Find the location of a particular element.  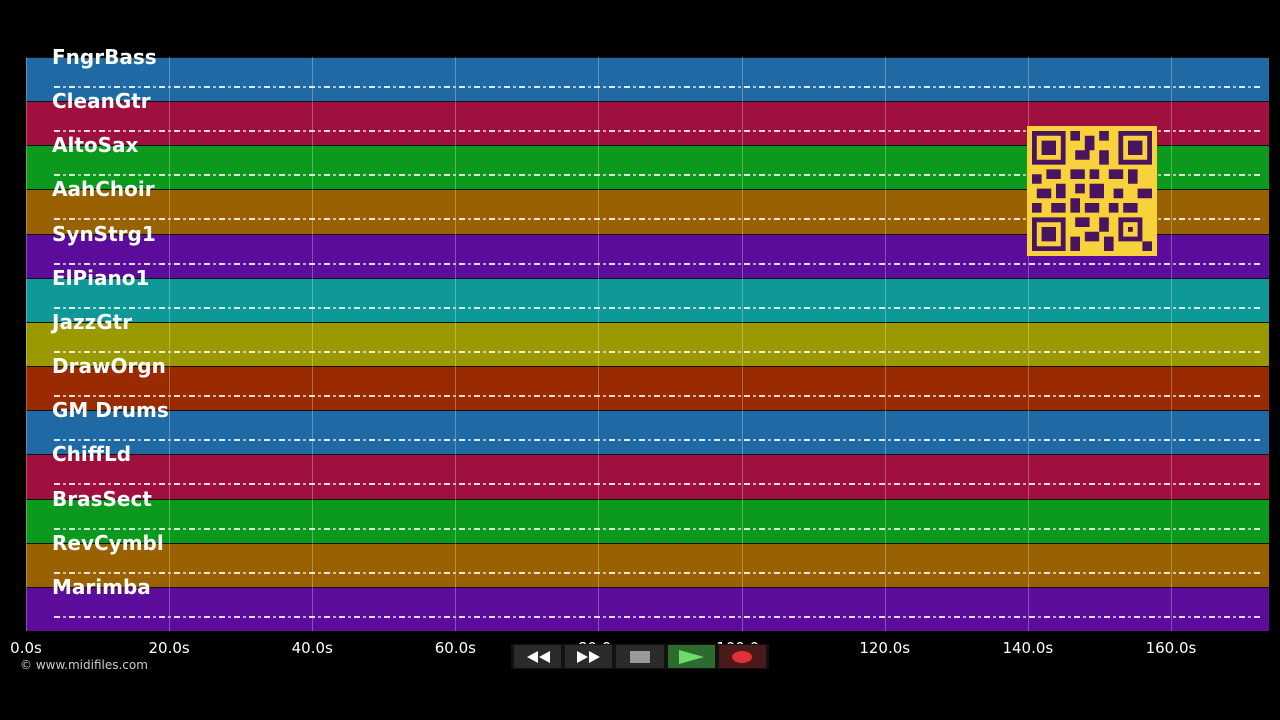

record-icon is located at coordinates (742, 656).